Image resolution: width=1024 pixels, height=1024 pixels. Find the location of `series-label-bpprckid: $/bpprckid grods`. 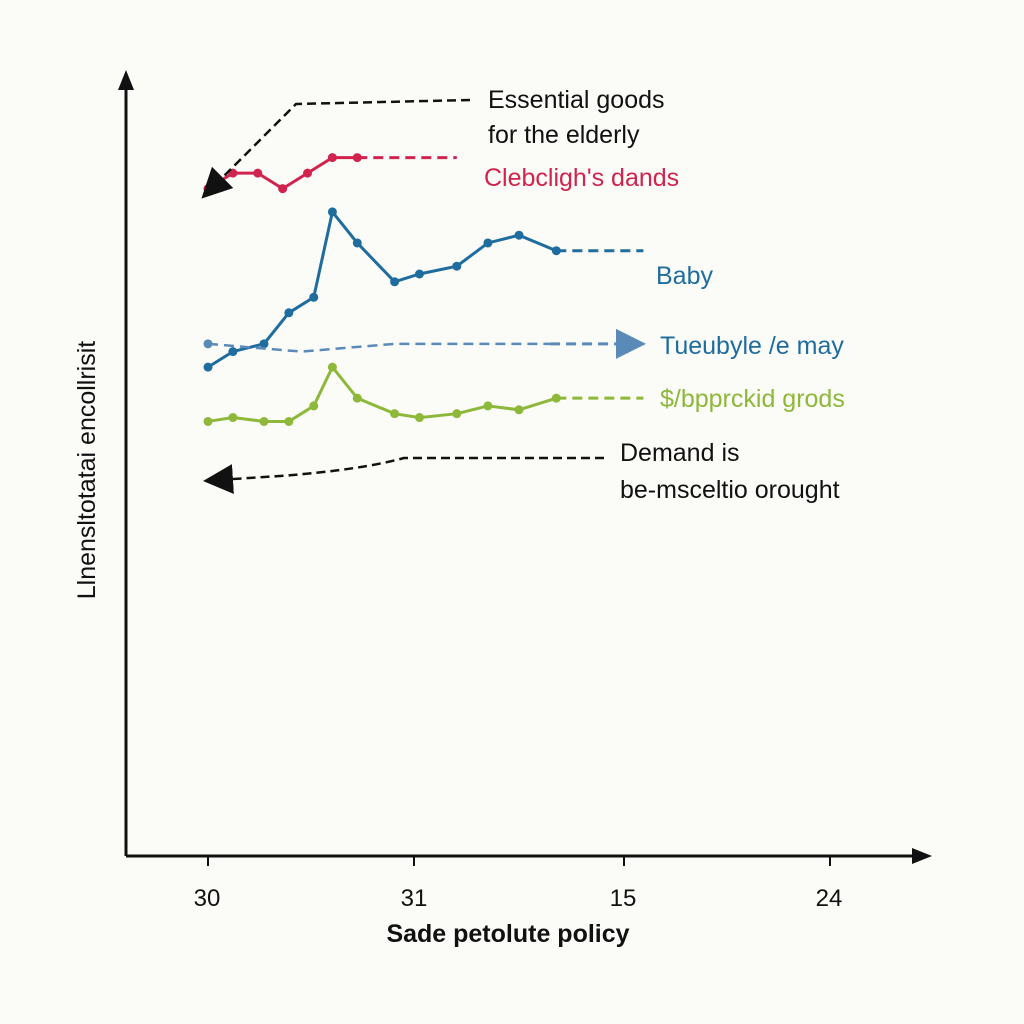

series-label-bpprckid: $/bpprckid grods is located at coordinates (752, 399).